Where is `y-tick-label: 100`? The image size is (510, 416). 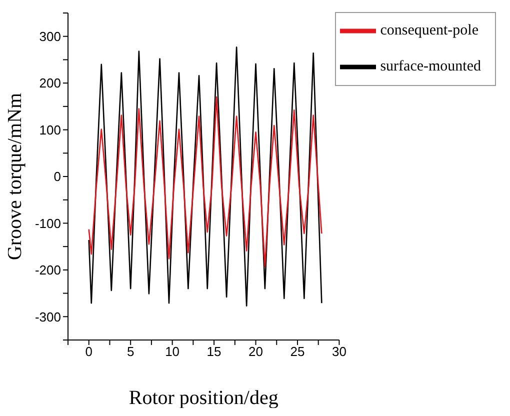 y-tick-label: 100 is located at coordinates (50, 130).